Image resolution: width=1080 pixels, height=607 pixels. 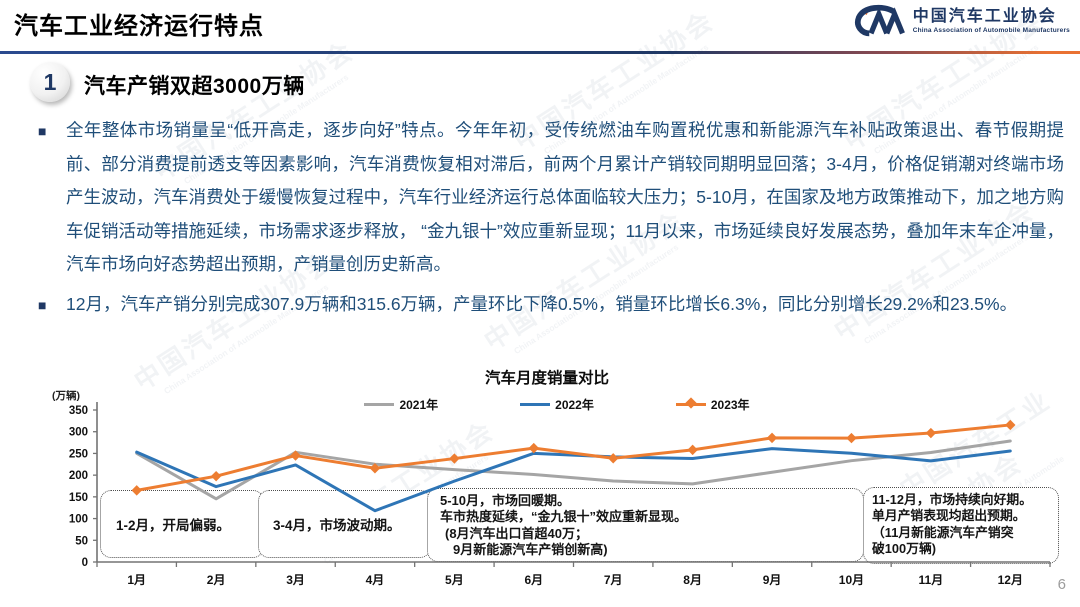 I want to click on section-number: 1, so click(x=50, y=81).